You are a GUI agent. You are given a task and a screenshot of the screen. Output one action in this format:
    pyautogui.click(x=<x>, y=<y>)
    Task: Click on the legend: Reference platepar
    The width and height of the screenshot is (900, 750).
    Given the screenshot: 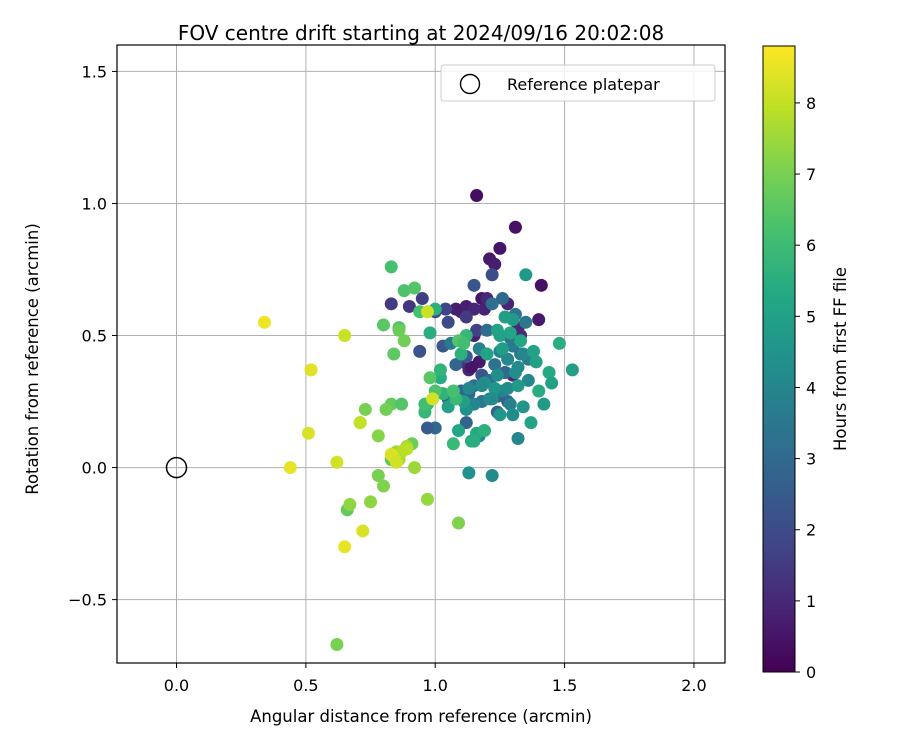 What is the action you would take?
    pyautogui.click(x=578, y=83)
    